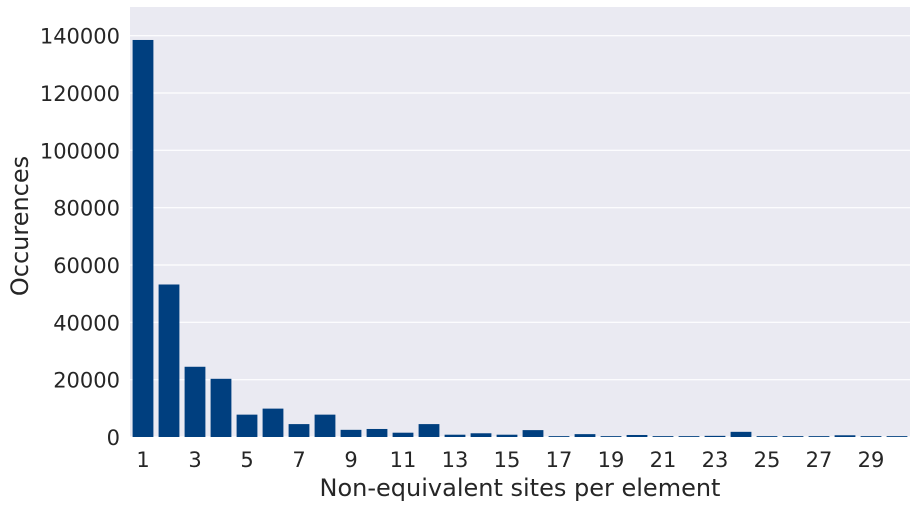 This screenshot has width=917, height=506. I want to click on x-tick-label: 21, so click(663, 460).